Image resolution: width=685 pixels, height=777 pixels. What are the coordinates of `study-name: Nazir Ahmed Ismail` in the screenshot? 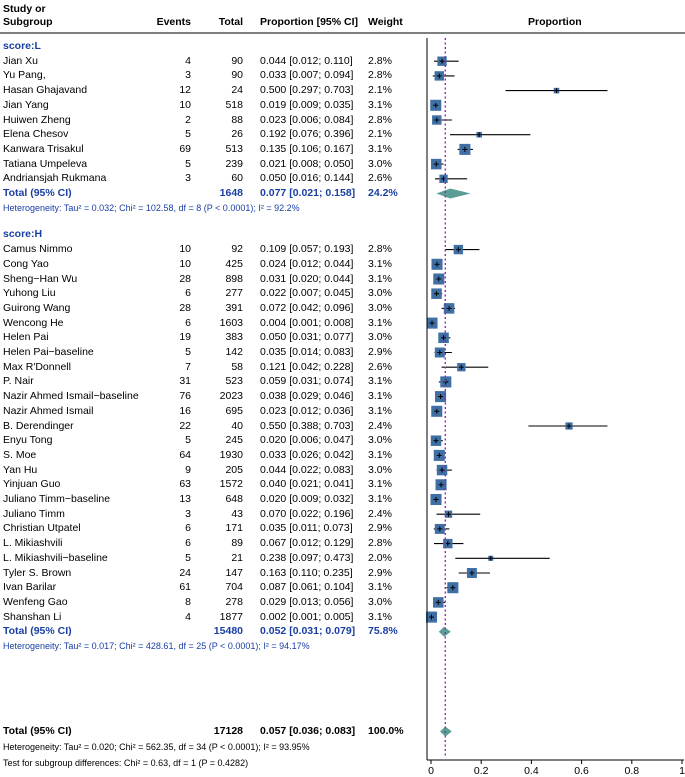 It's located at (48, 410).